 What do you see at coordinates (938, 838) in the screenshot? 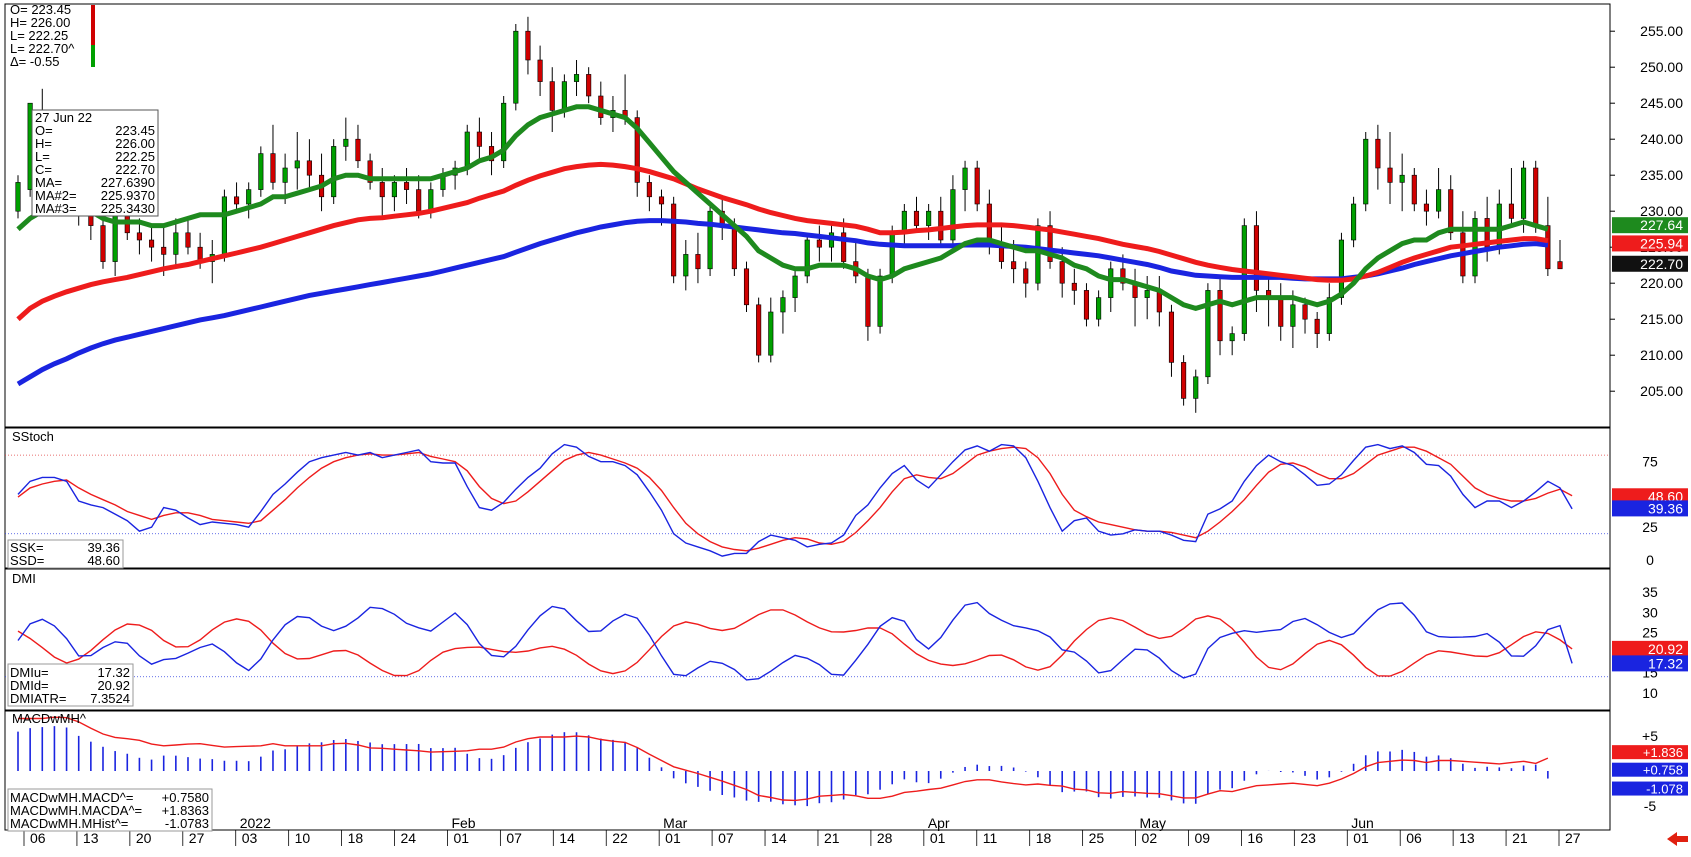
I see `x-date-label: 01` at bounding box center [938, 838].